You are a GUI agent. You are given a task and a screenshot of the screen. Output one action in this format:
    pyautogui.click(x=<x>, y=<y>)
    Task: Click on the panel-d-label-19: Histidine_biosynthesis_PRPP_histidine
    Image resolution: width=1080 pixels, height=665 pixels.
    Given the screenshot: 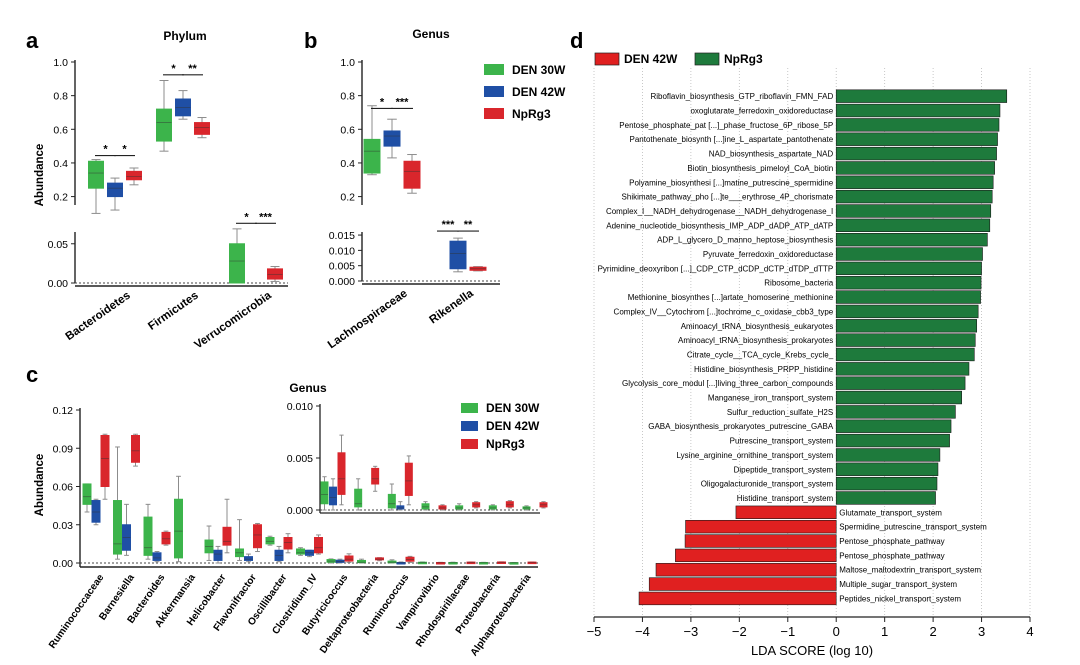 What is the action you would take?
    pyautogui.click(x=764, y=369)
    